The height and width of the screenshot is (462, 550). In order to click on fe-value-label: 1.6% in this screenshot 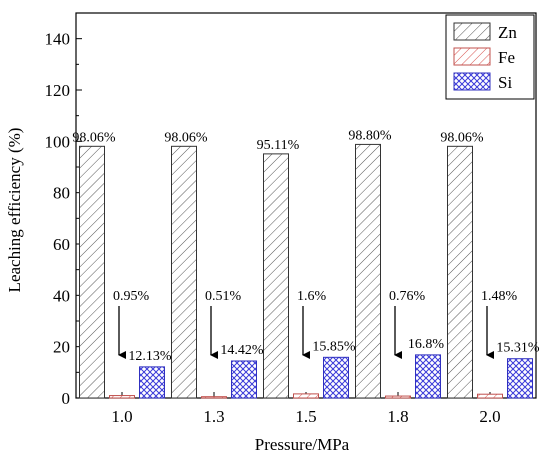, I will do `click(312, 296)`.